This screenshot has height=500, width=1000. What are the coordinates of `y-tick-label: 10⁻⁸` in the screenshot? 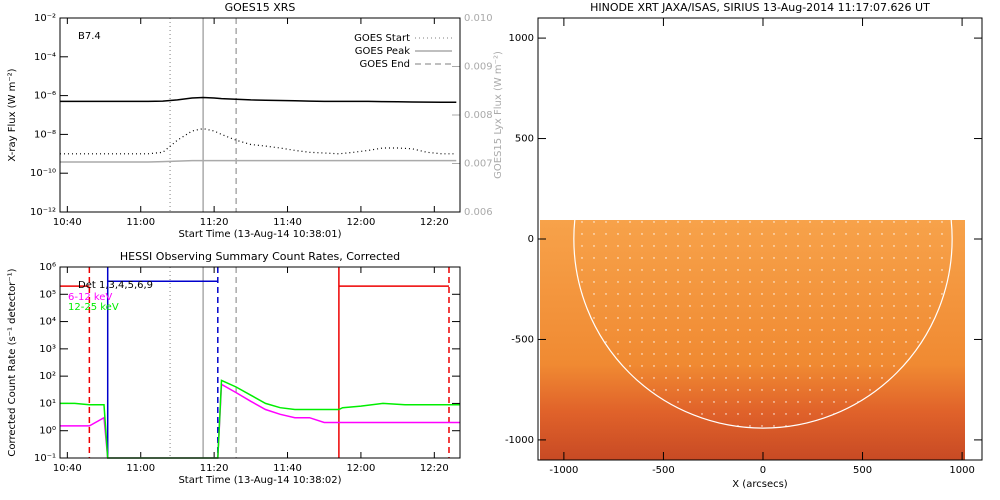 It's located at (45, 134).